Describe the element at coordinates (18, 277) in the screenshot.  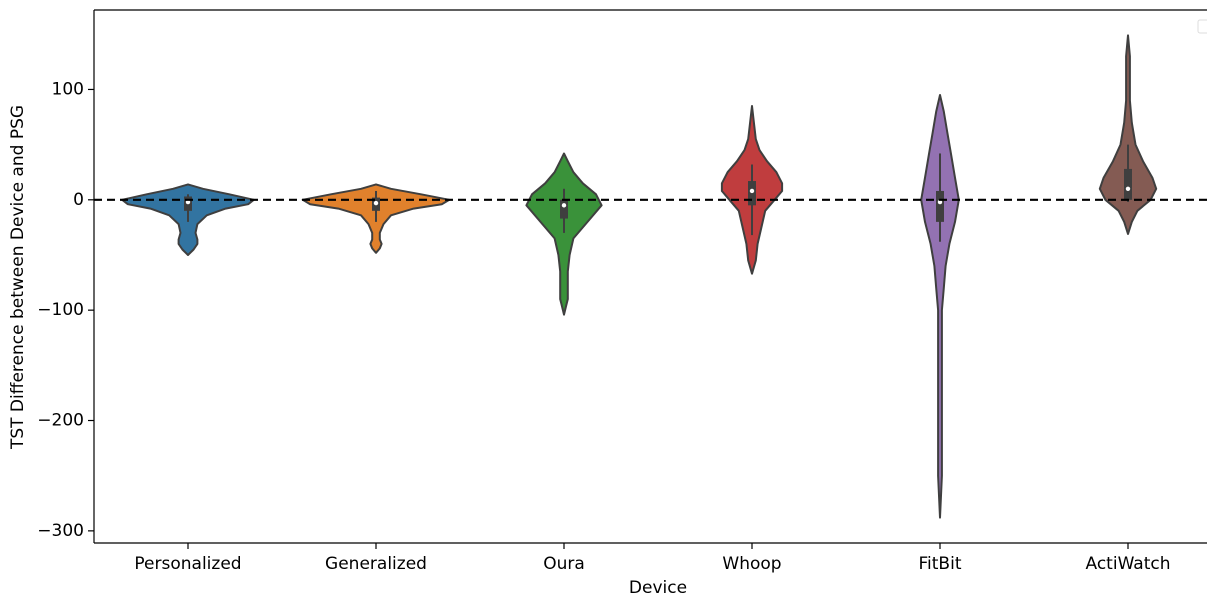
I see `y-axis-label: TST Difference between Device and PSG` at that location.